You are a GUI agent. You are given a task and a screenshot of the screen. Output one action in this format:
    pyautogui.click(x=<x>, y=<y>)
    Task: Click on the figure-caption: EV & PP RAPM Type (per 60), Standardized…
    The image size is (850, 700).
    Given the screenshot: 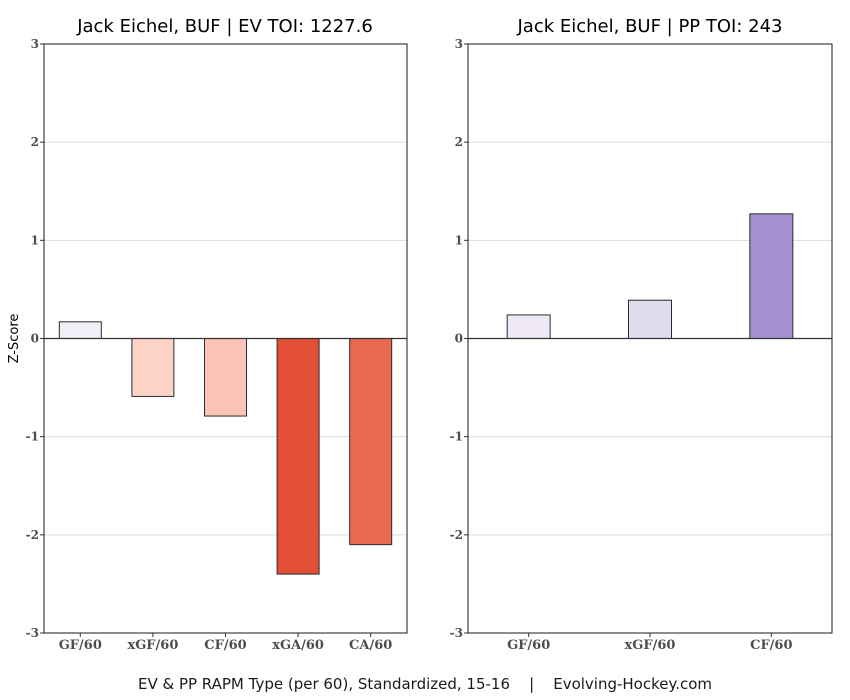 What is the action you would take?
    pyautogui.click(x=425, y=684)
    